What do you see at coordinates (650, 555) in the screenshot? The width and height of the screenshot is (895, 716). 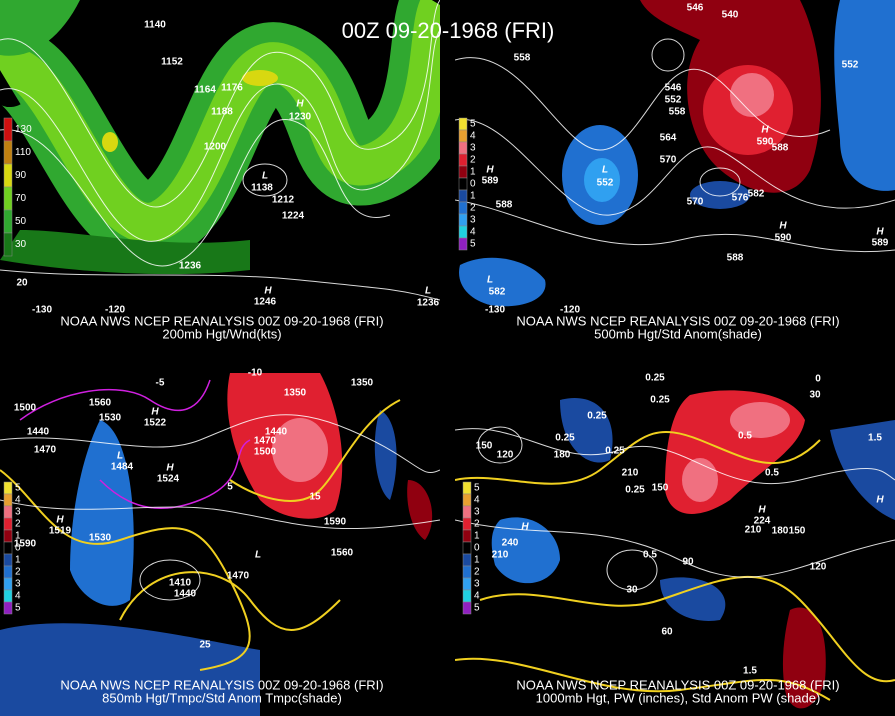 I see `contour-label: 0.5` at bounding box center [650, 555].